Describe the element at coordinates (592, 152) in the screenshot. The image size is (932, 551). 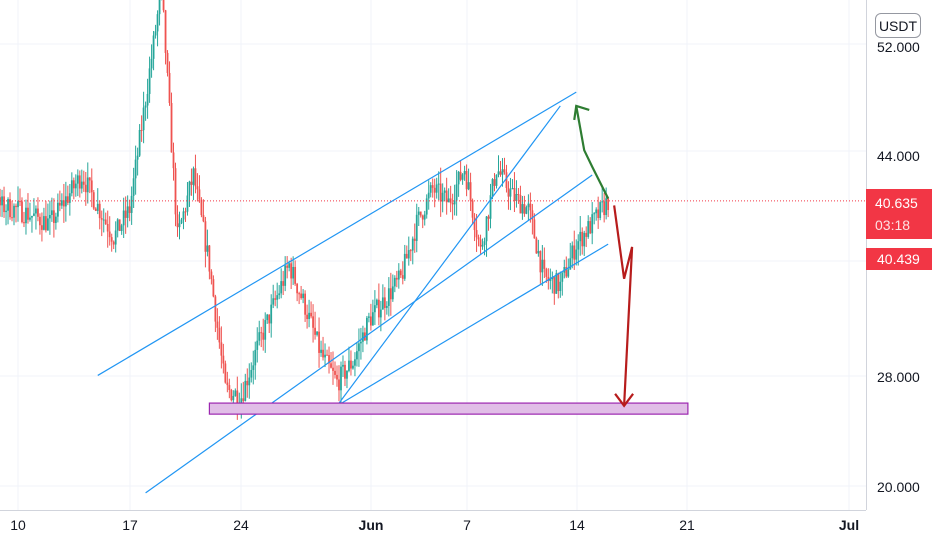
I see `projection-arrow-up` at that location.